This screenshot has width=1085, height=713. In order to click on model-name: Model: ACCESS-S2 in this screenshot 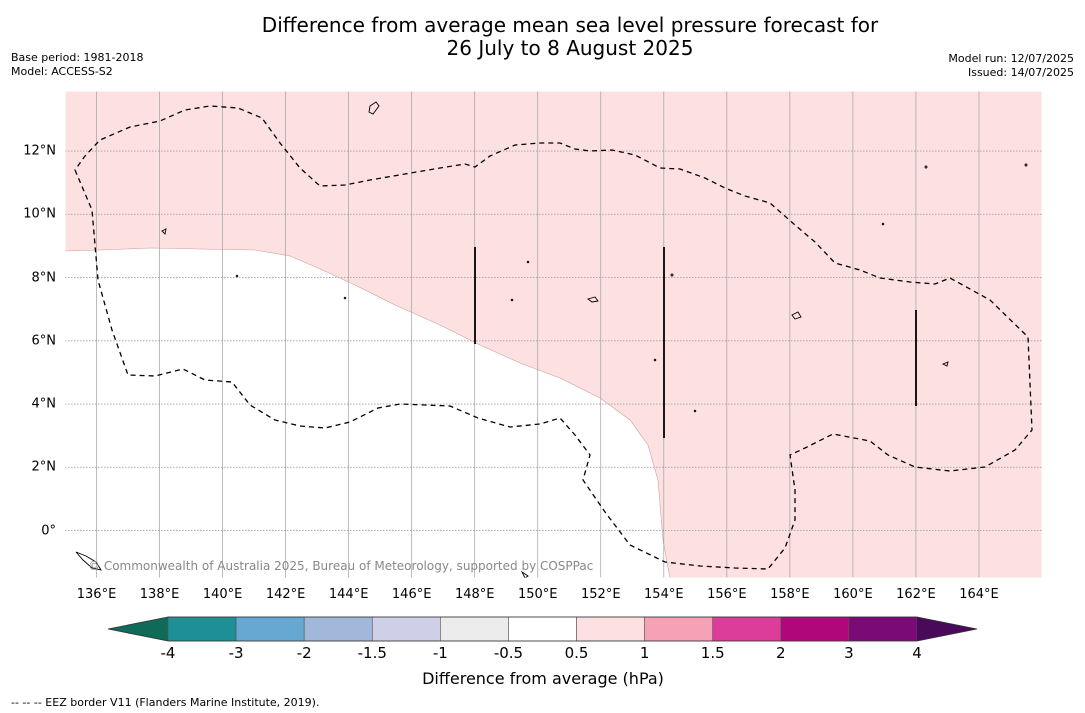, I will do `click(62, 71)`.